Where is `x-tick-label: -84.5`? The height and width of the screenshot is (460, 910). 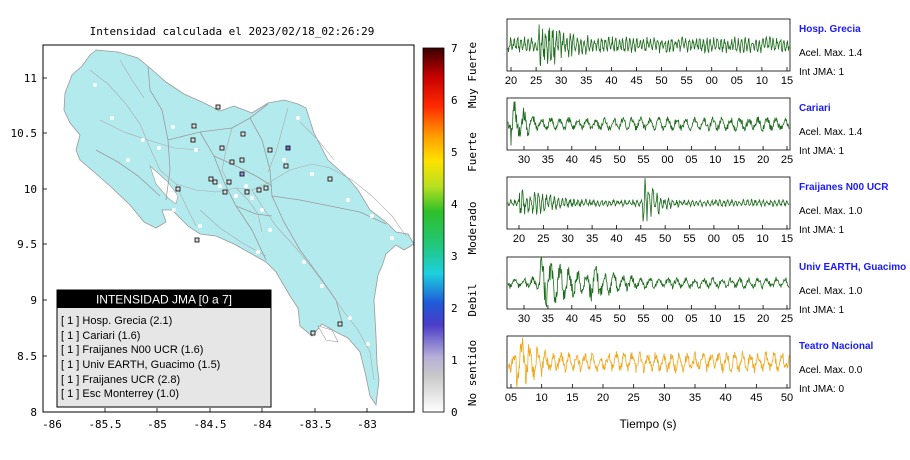
x-tick-label: -84.5 is located at coordinates (209, 424).